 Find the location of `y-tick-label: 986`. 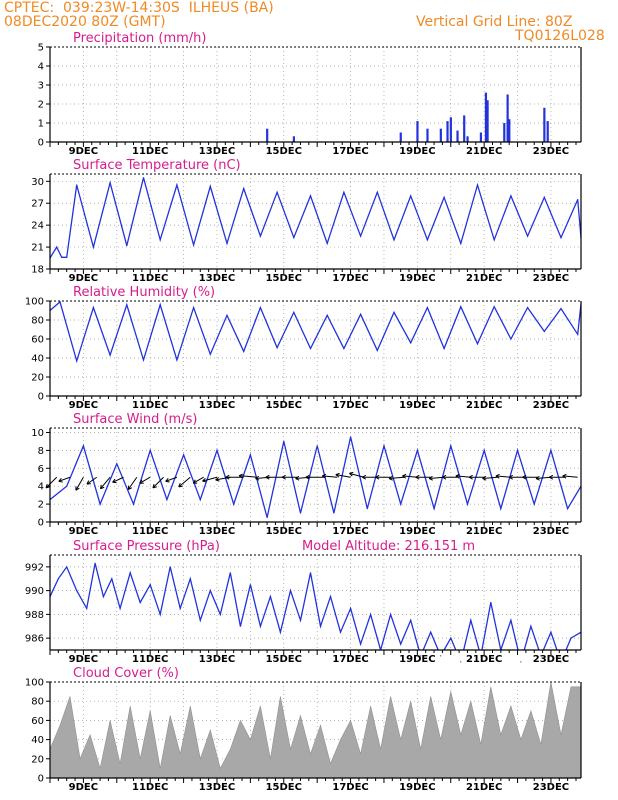

y-tick-label: 986 is located at coordinates (34, 639).